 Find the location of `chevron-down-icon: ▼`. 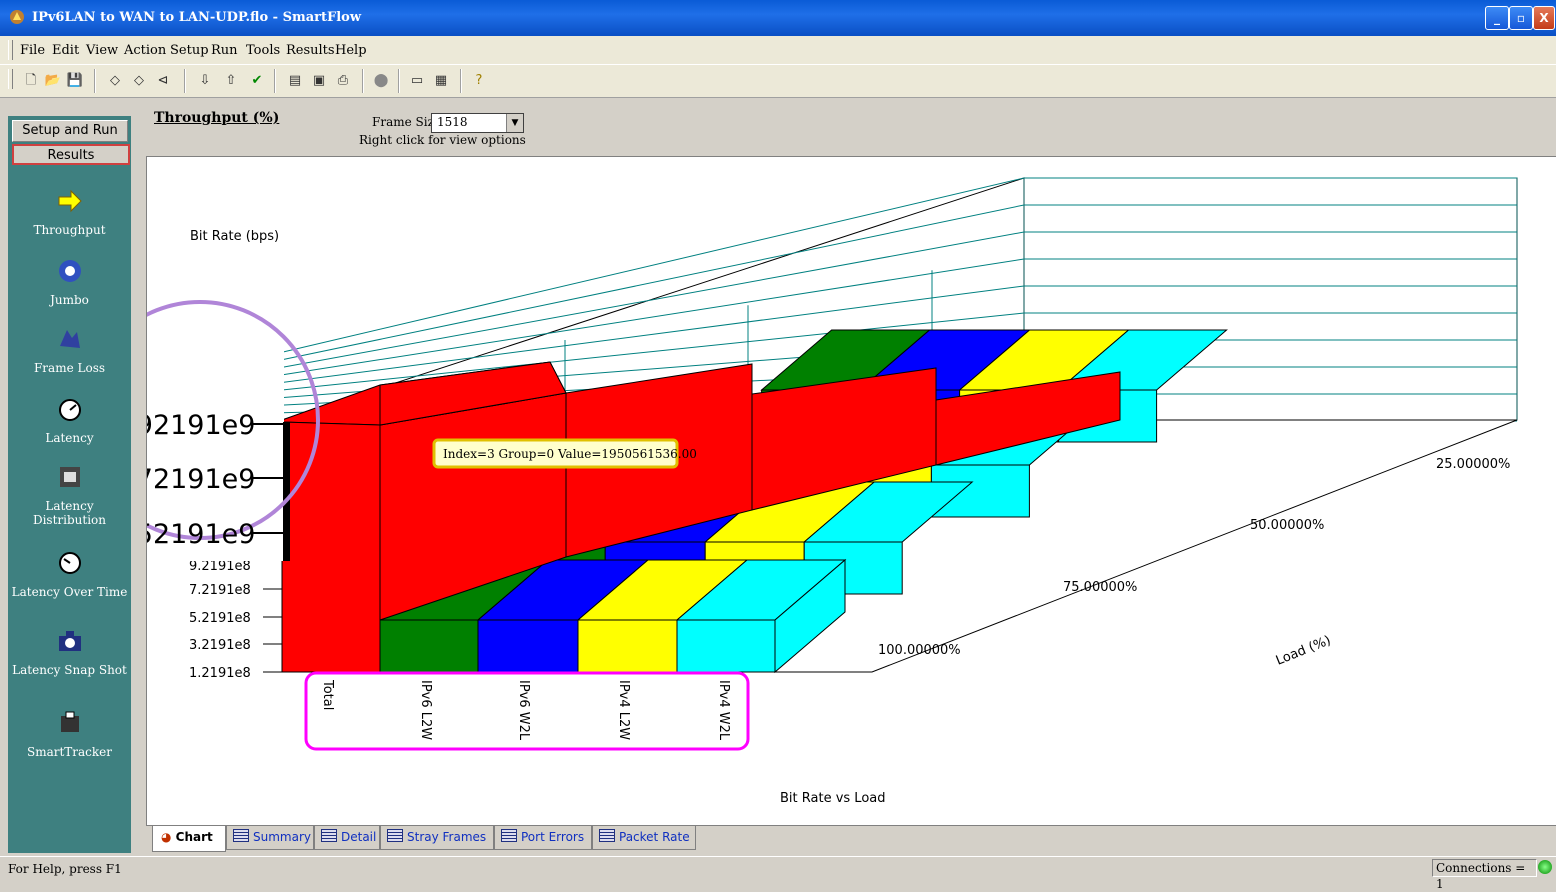

chevron-down-icon: ▼ is located at coordinates (514, 123).